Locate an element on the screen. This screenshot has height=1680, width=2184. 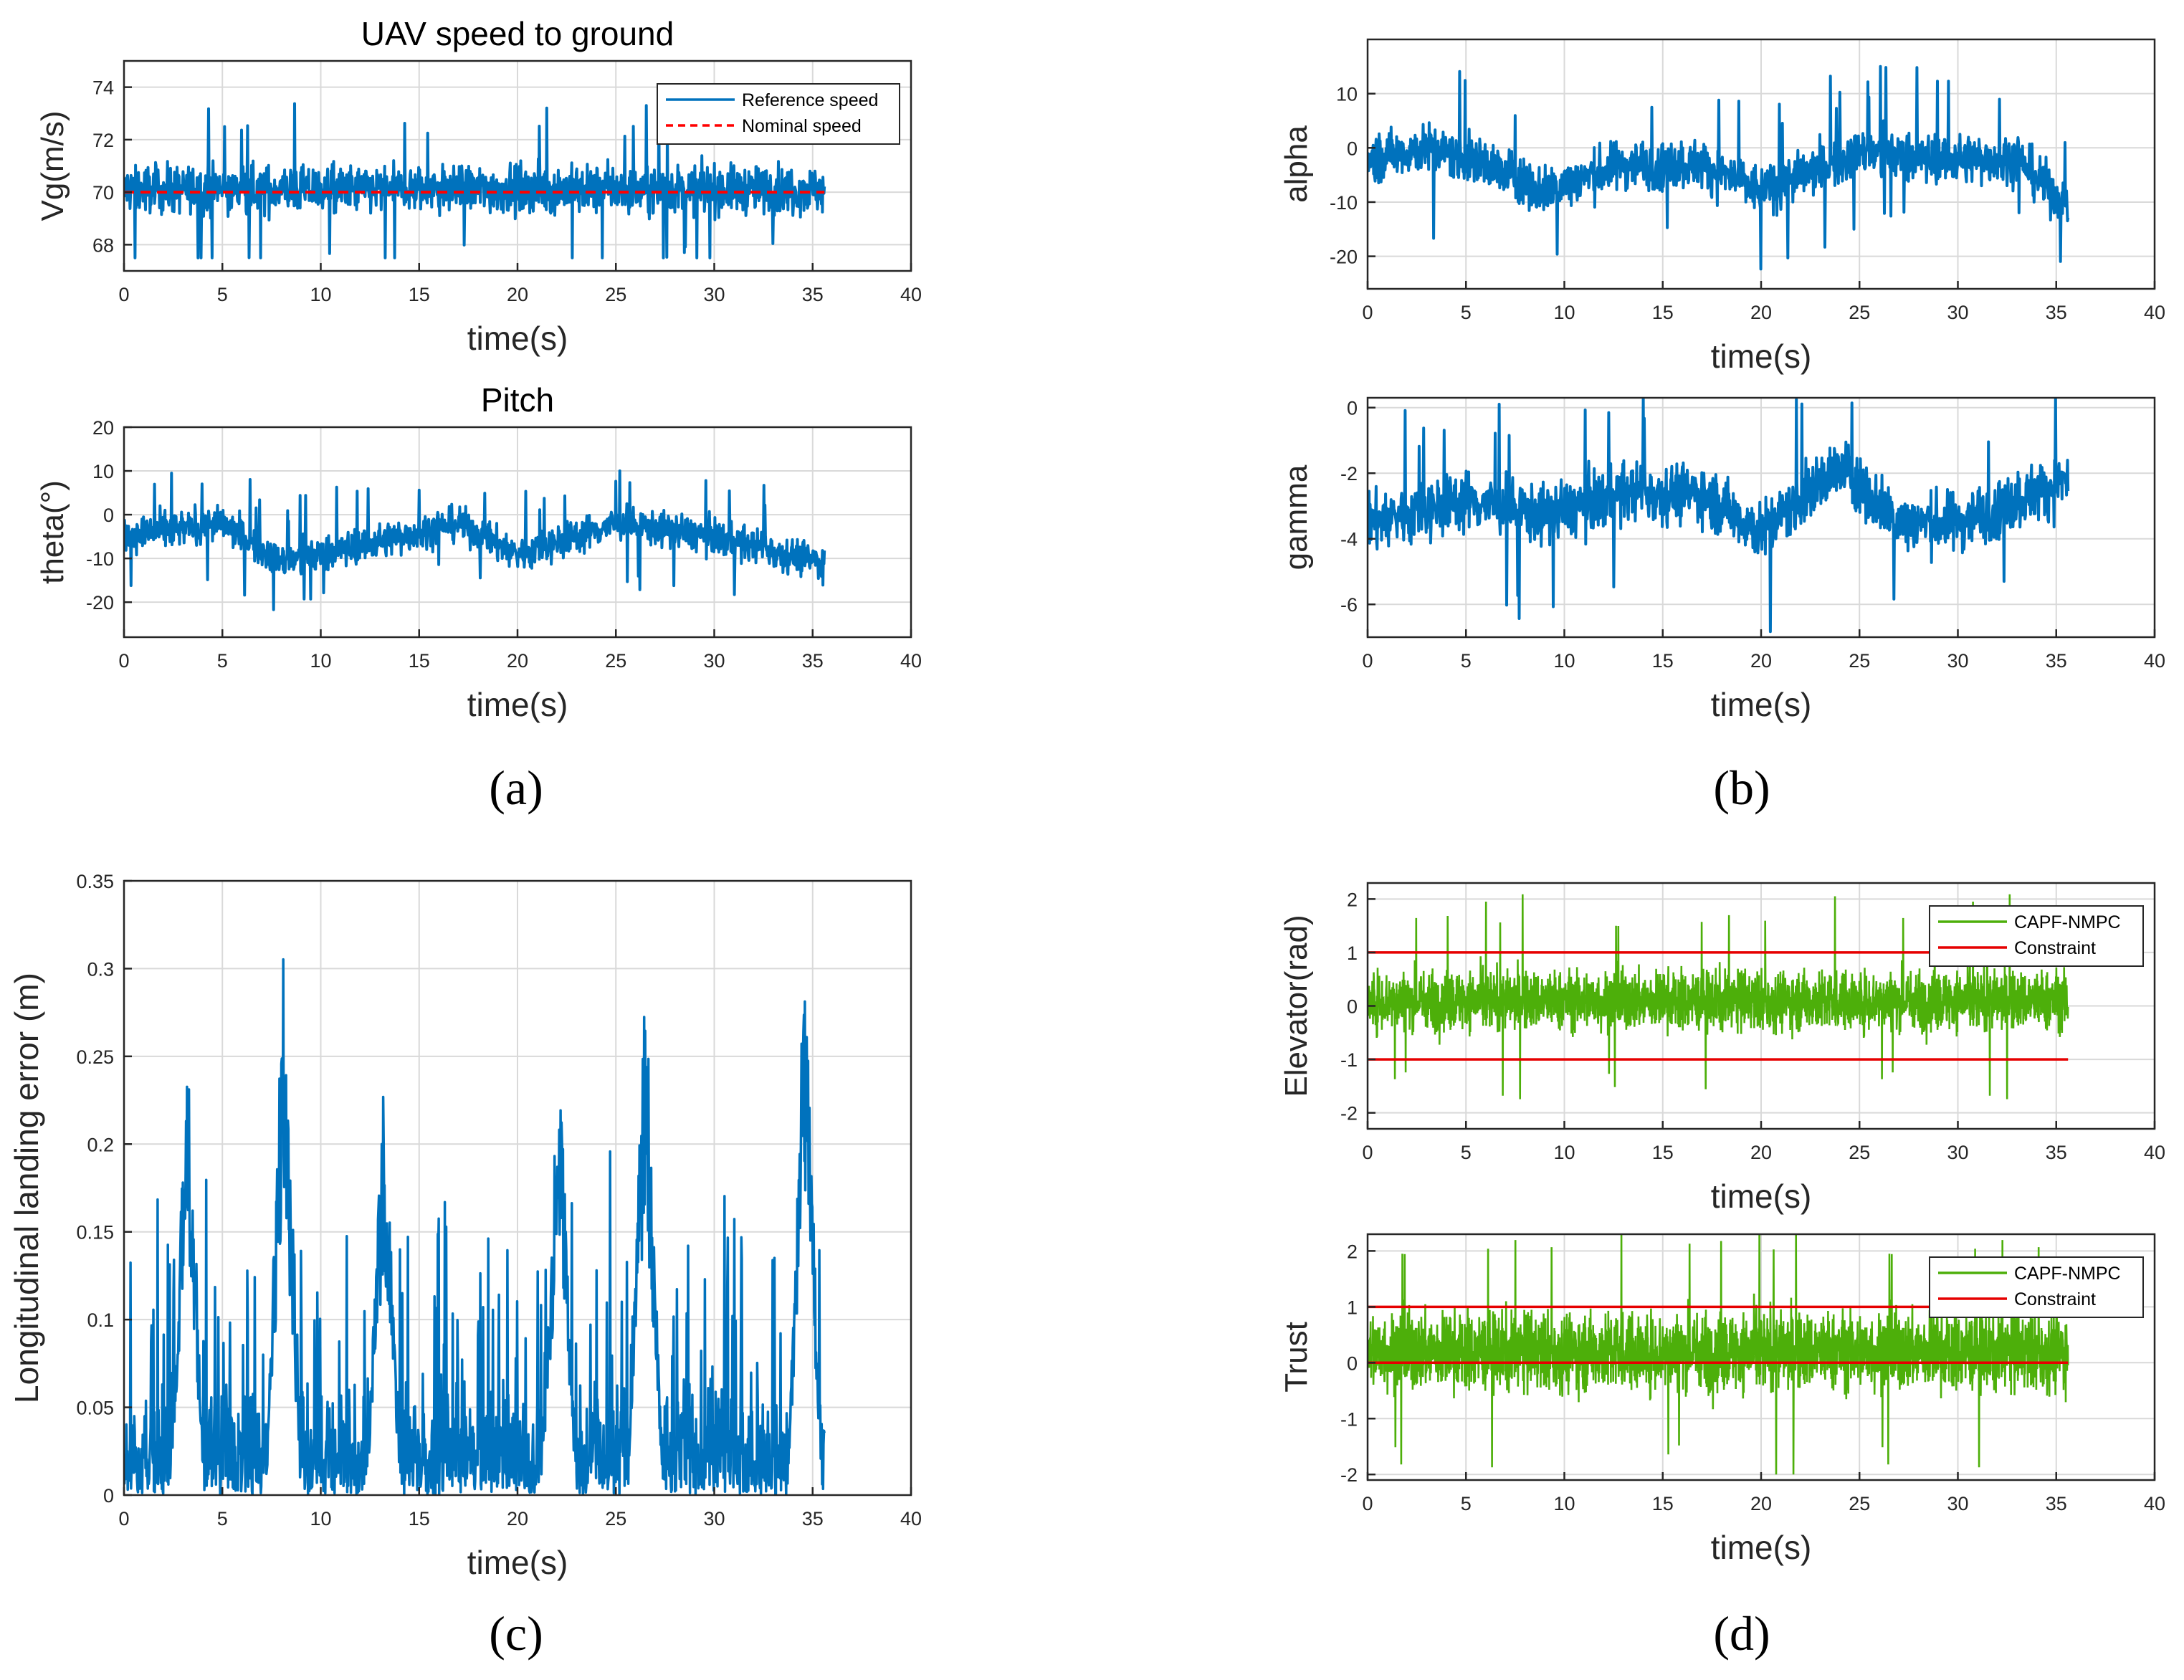
y-tick-label: 20 is located at coordinates (103, 428).